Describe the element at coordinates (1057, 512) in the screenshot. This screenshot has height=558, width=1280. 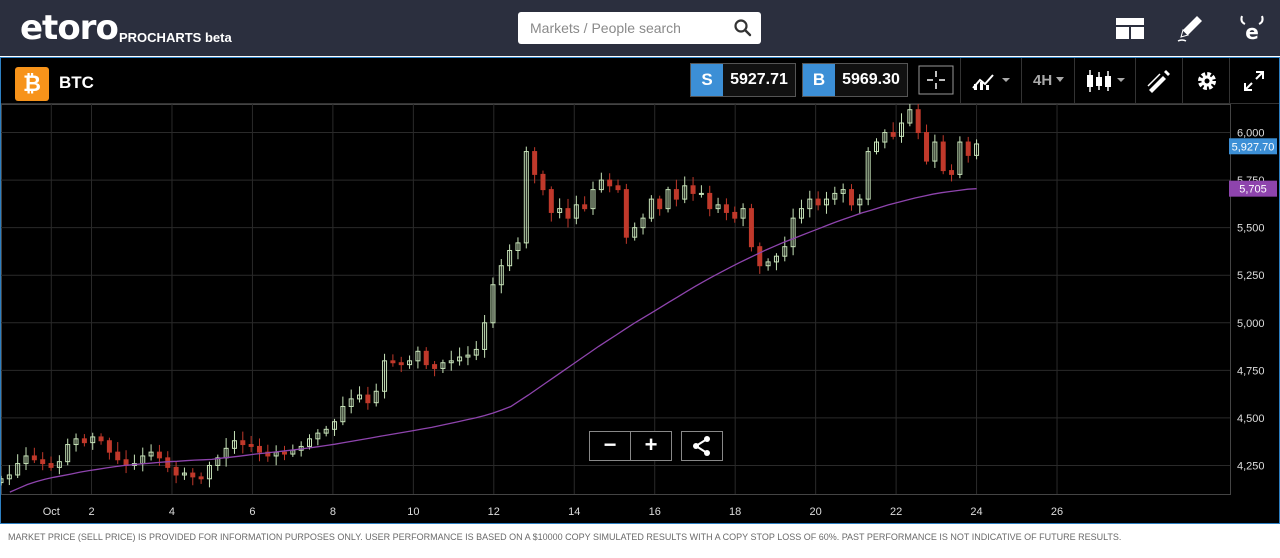
I see `x-tick-label: 26` at that location.